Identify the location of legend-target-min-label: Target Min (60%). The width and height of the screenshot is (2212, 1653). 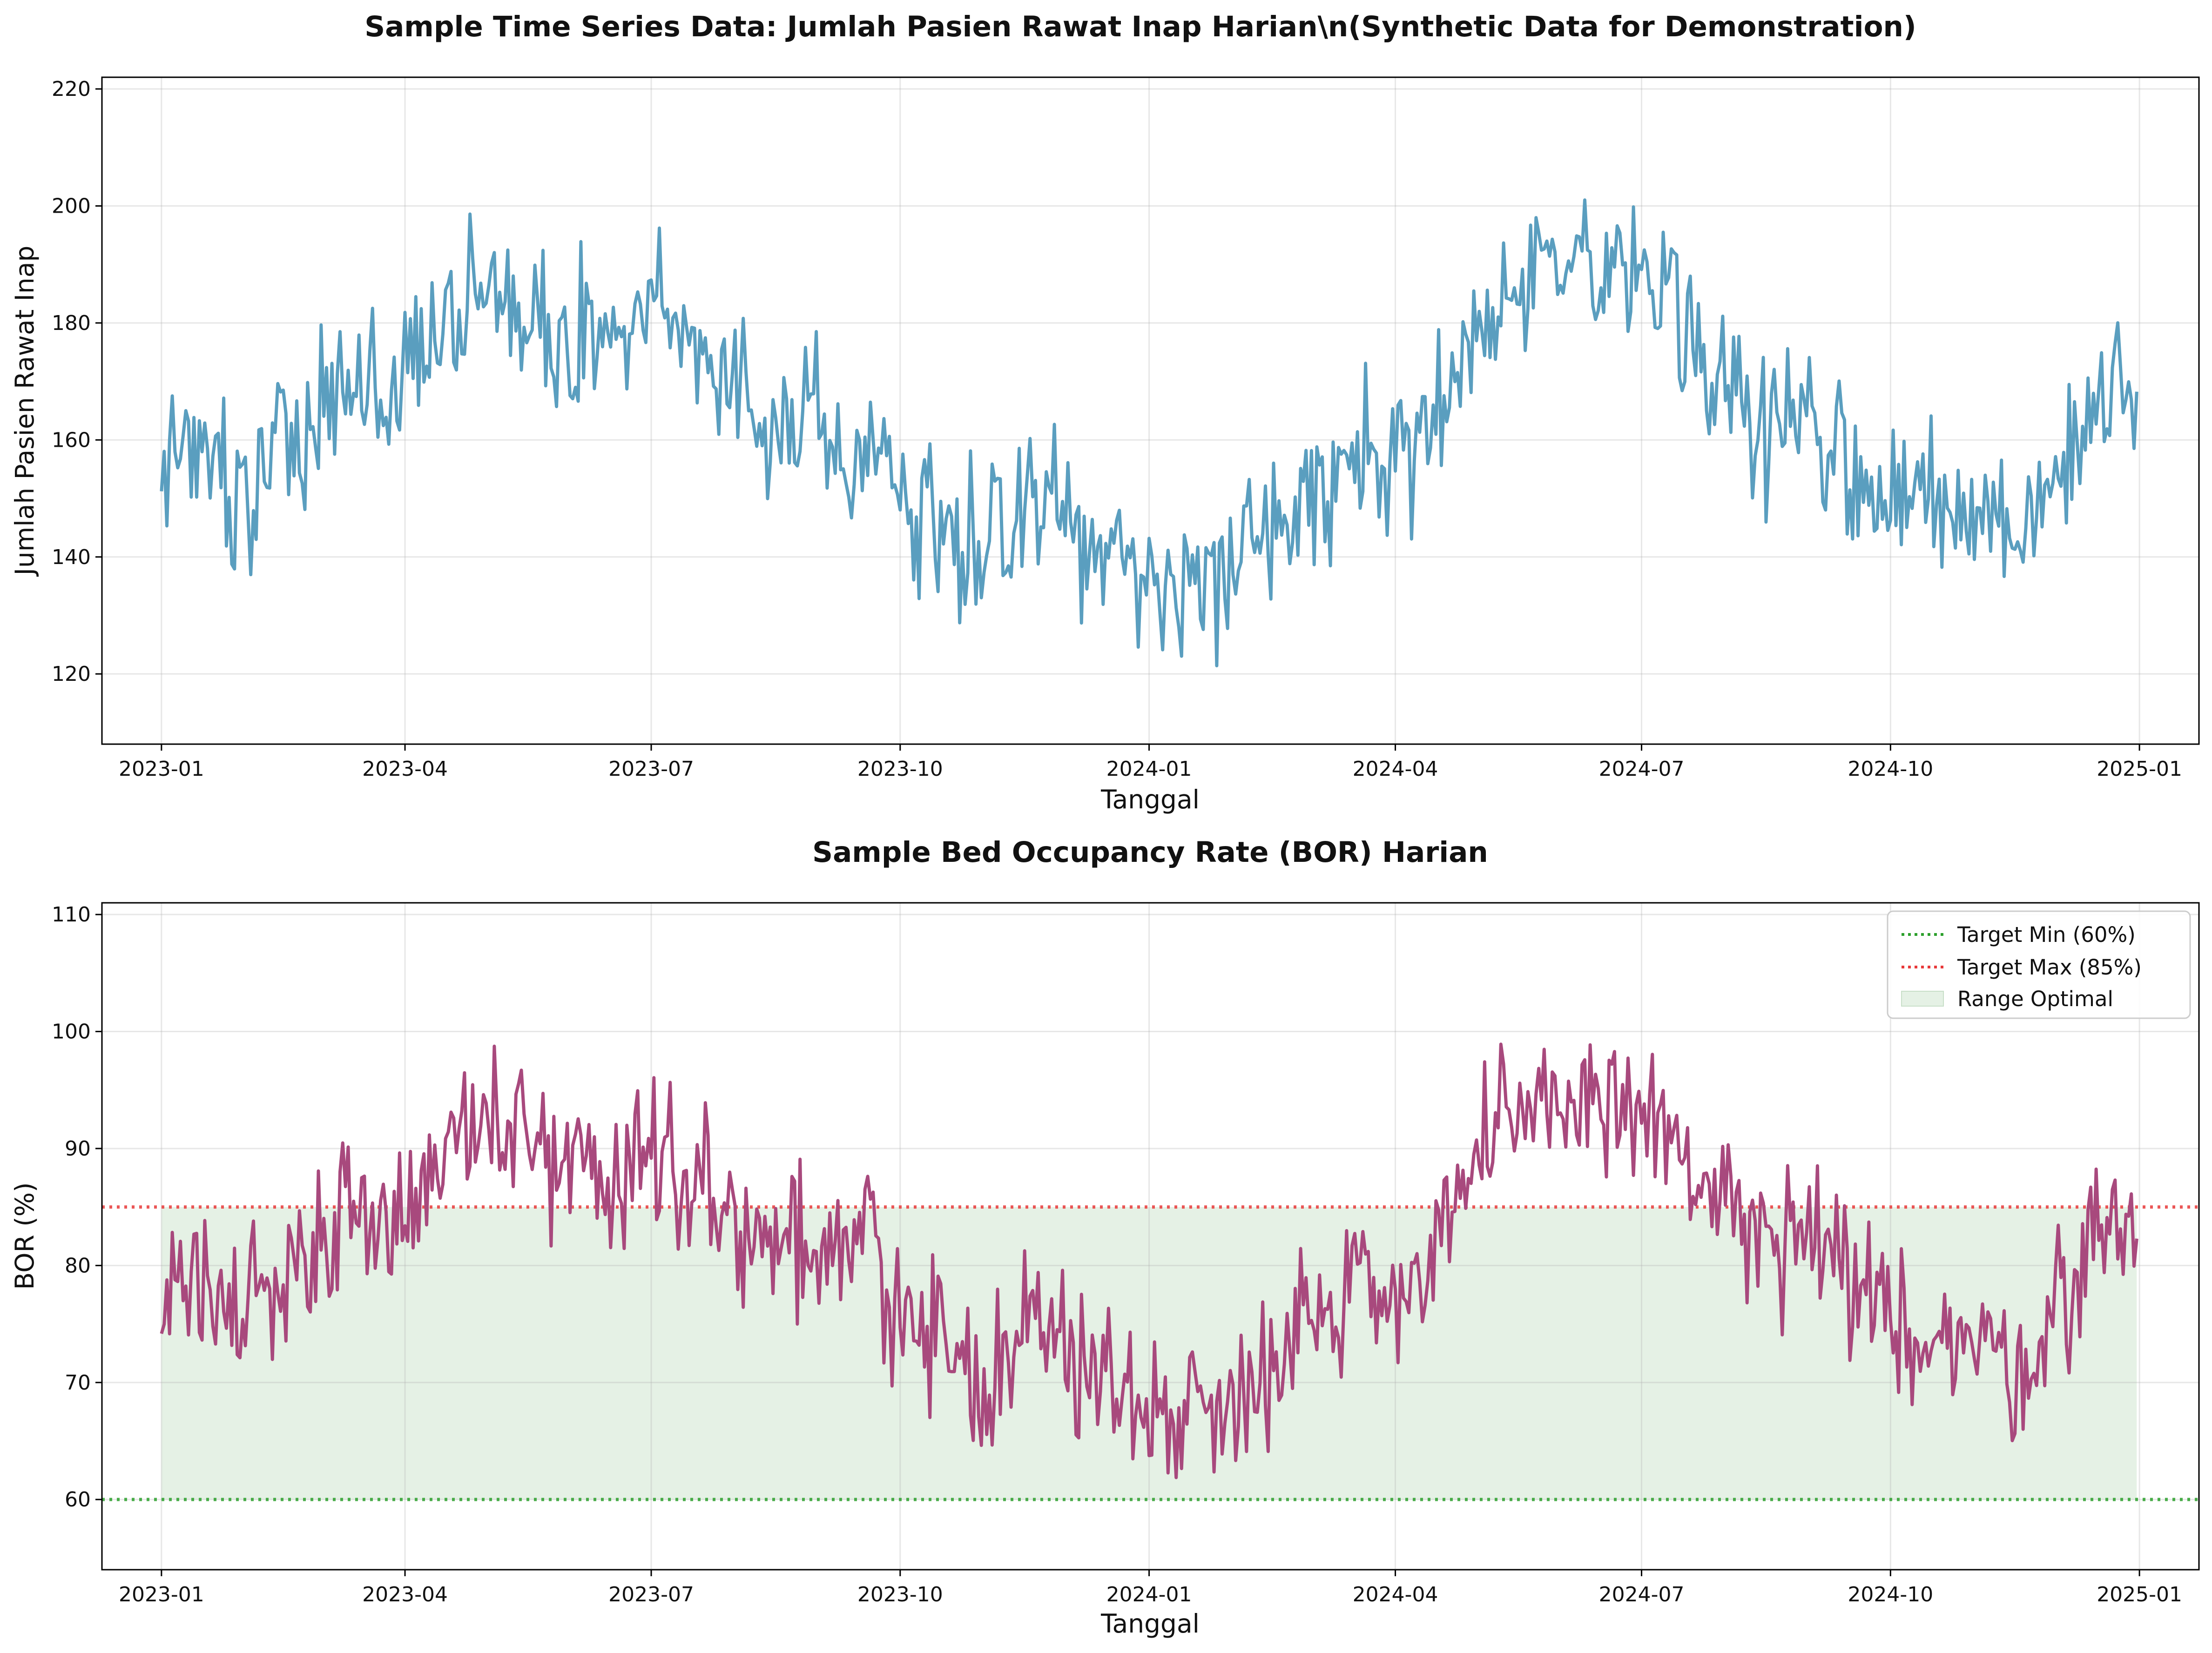
(2047, 934).